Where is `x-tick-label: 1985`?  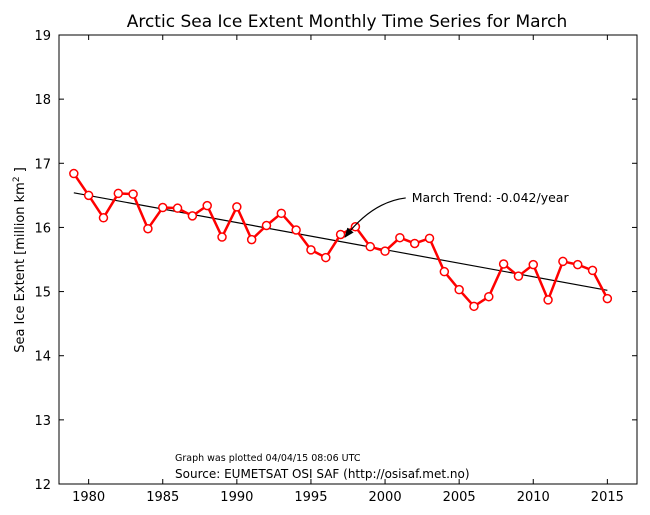 x-tick-label: 1985 is located at coordinates (162, 497).